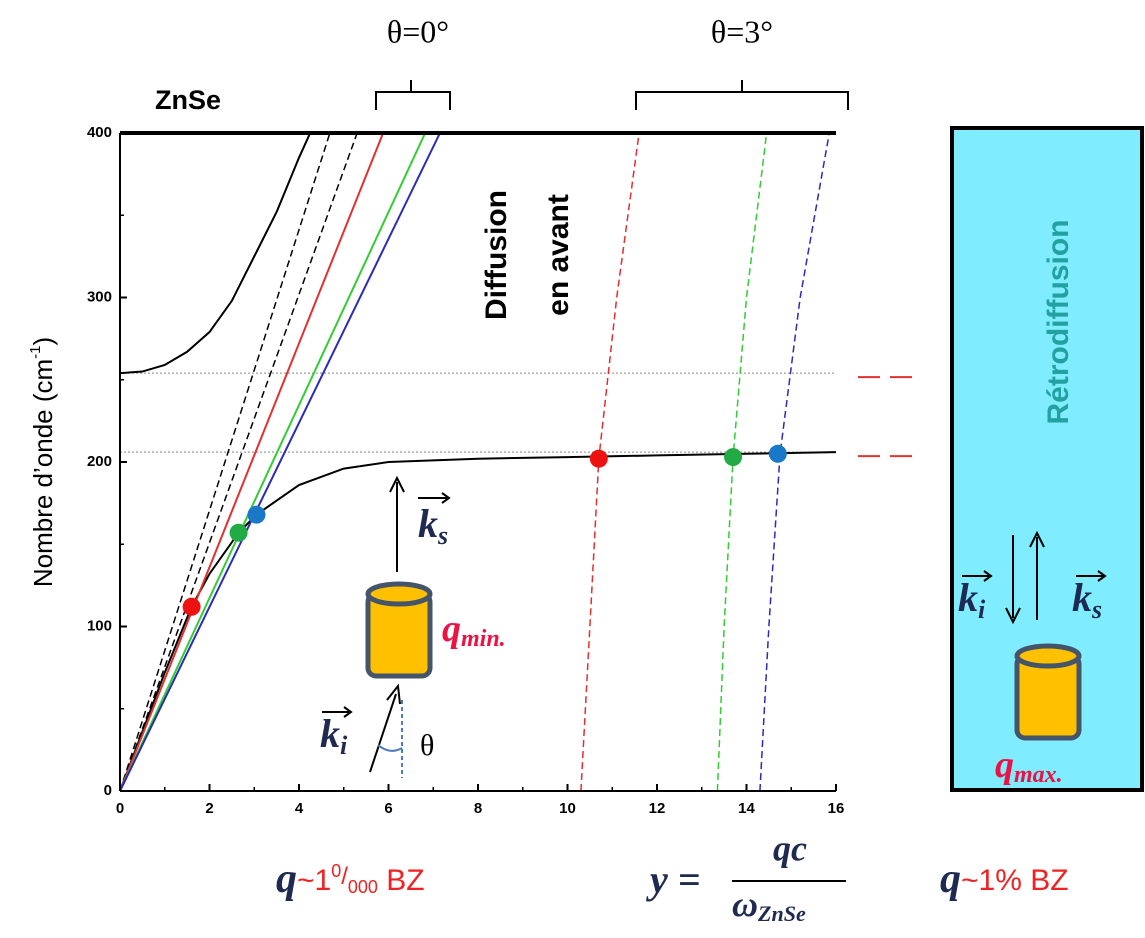 The image size is (1145, 938). I want to click on x-tick-label: 2, so click(209, 808).